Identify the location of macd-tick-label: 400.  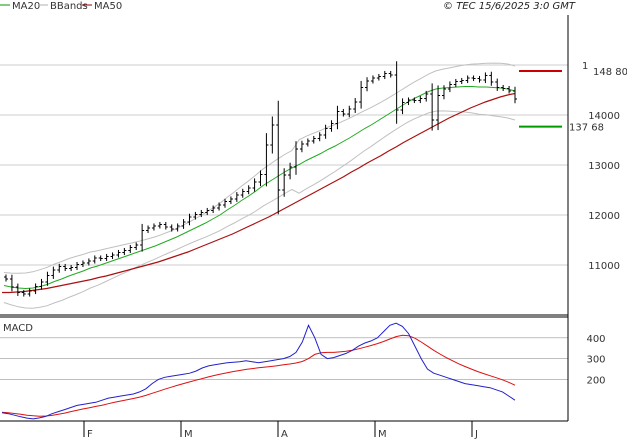
(595, 339).